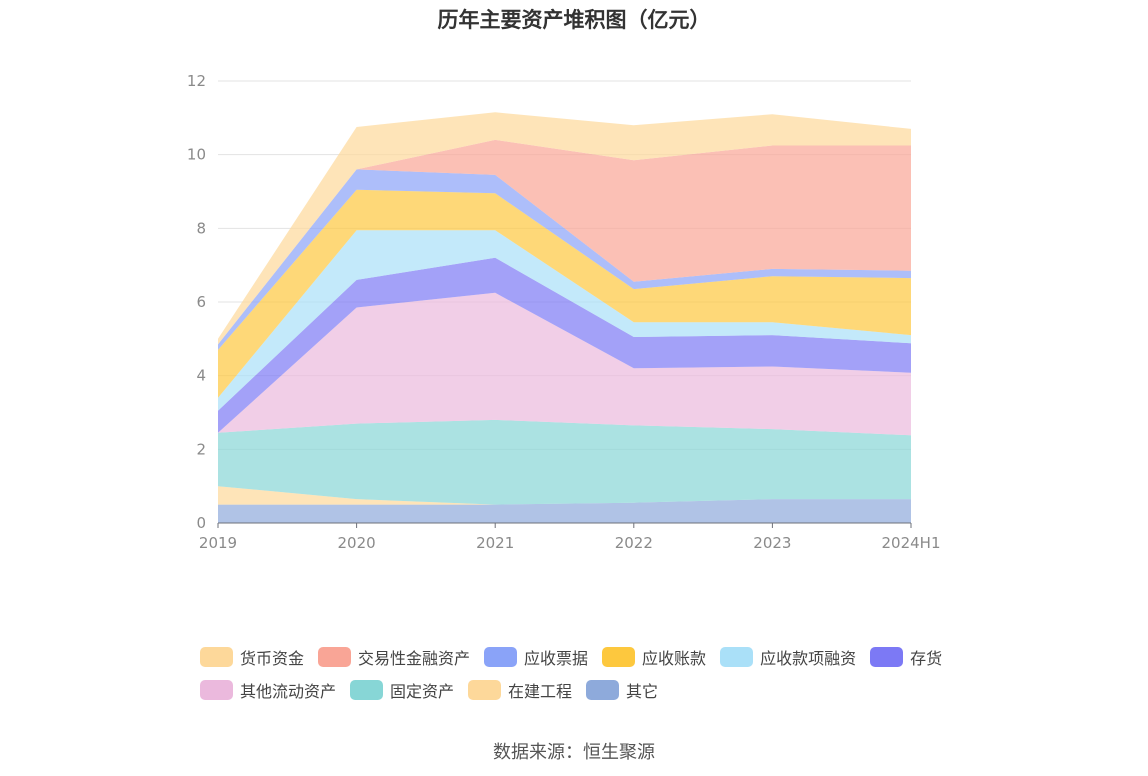 This screenshot has height=776, width=1148. Describe the element at coordinates (674, 658) in the screenshot. I see `legend-label: 应收账款` at that location.